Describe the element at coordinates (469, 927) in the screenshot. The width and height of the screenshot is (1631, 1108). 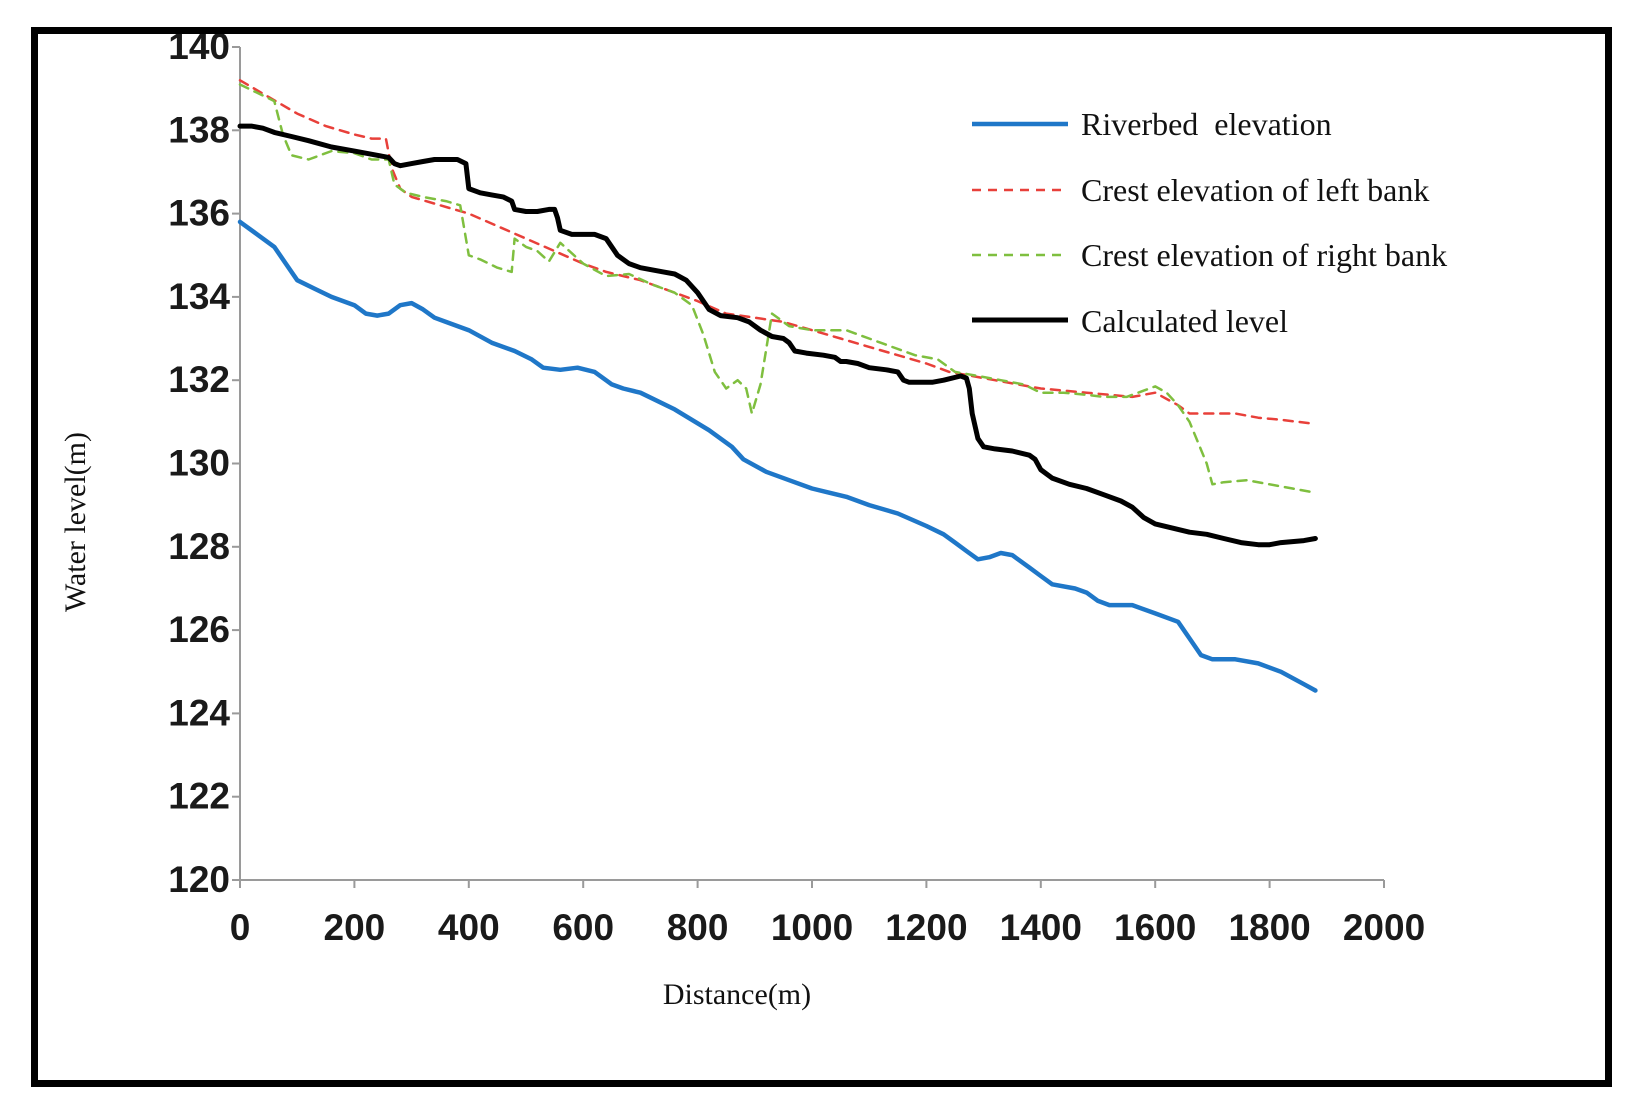
I see `x-tick-label: 400` at that location.